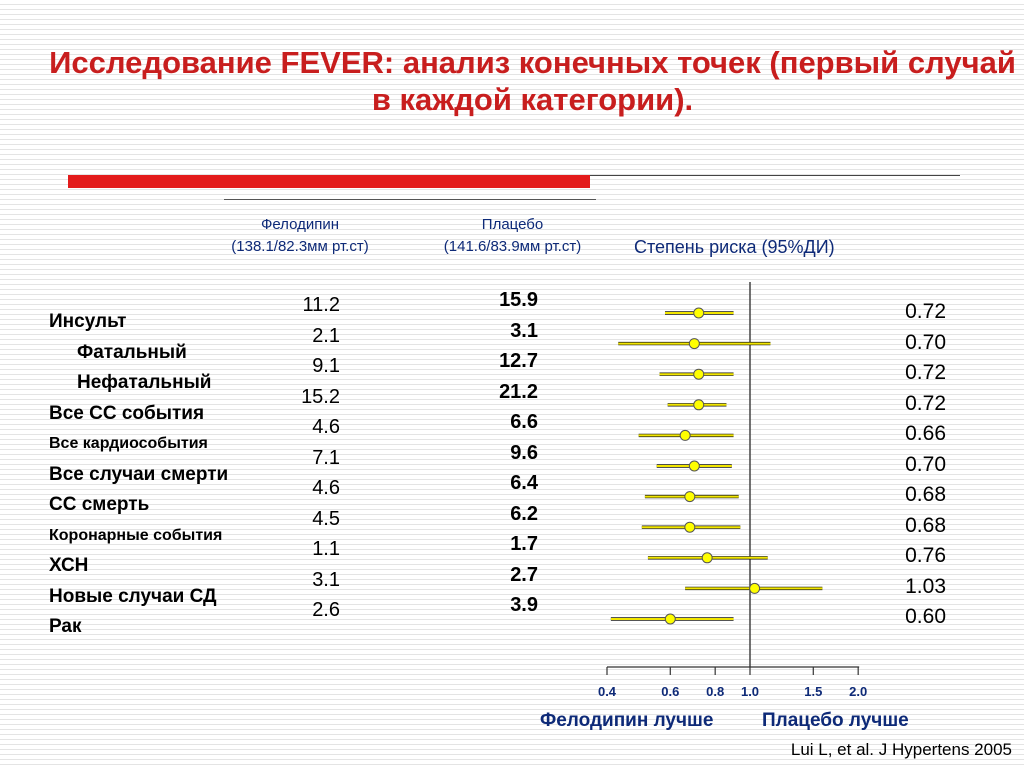 This screenshot has width=1024, height=768. Describe the element at coordinates (518, 300) in the screenshot. I see `placebo-value: 15.9` at that location.